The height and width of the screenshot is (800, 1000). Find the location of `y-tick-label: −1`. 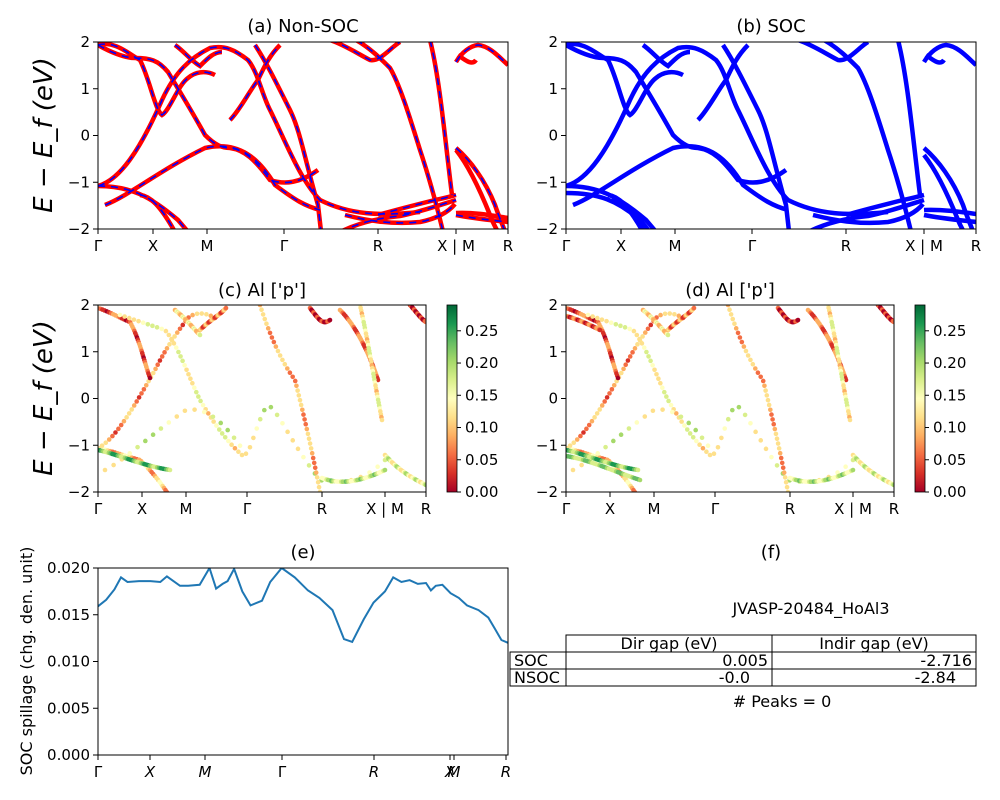

y-tick-label: −1 is located at coordinates (547, 182).